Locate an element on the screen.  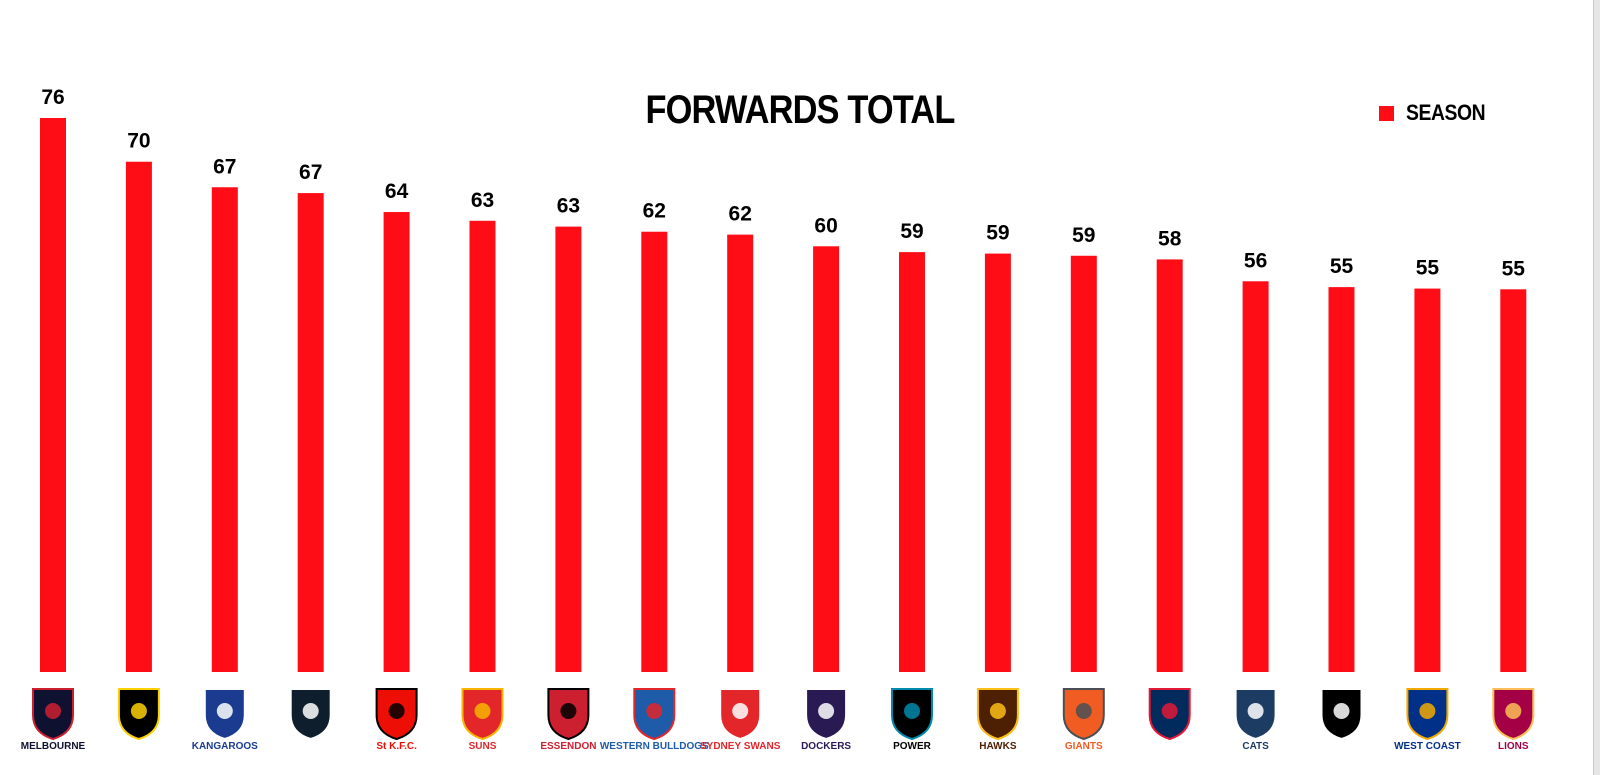
data-label-8: 62 is located at coordinates (654, 211).